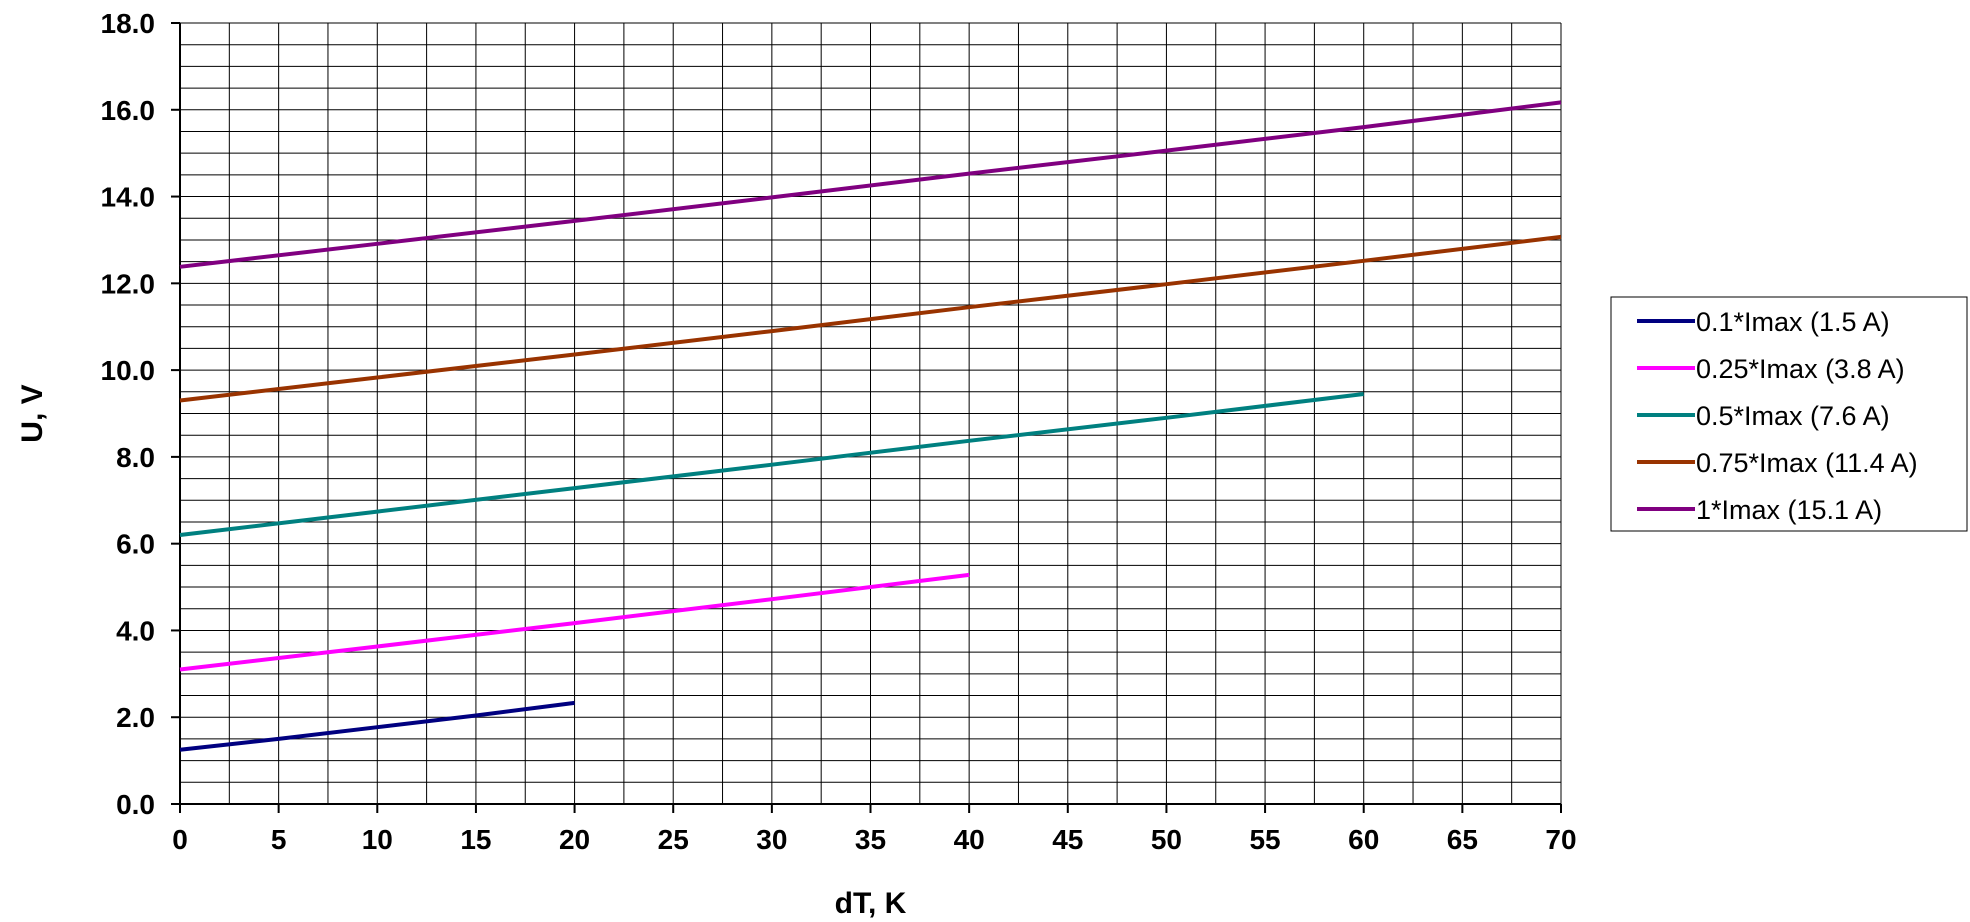 The width and height of the screenshot is (1970, 922). I want to click on y-axis-label: U, V, so click(32, 413).